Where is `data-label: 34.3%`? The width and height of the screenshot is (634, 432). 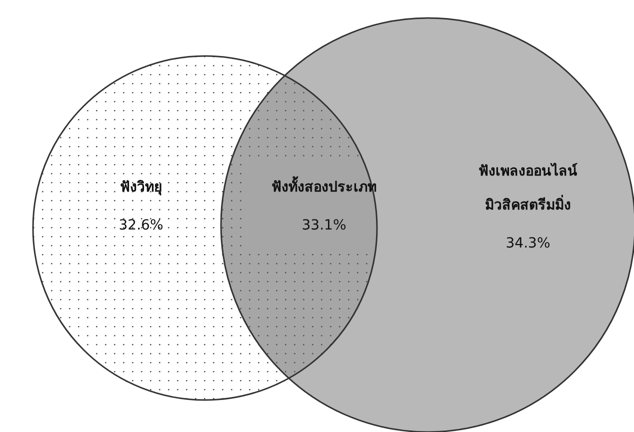 data-label: 34.3% is located at coordinates (528, 244).